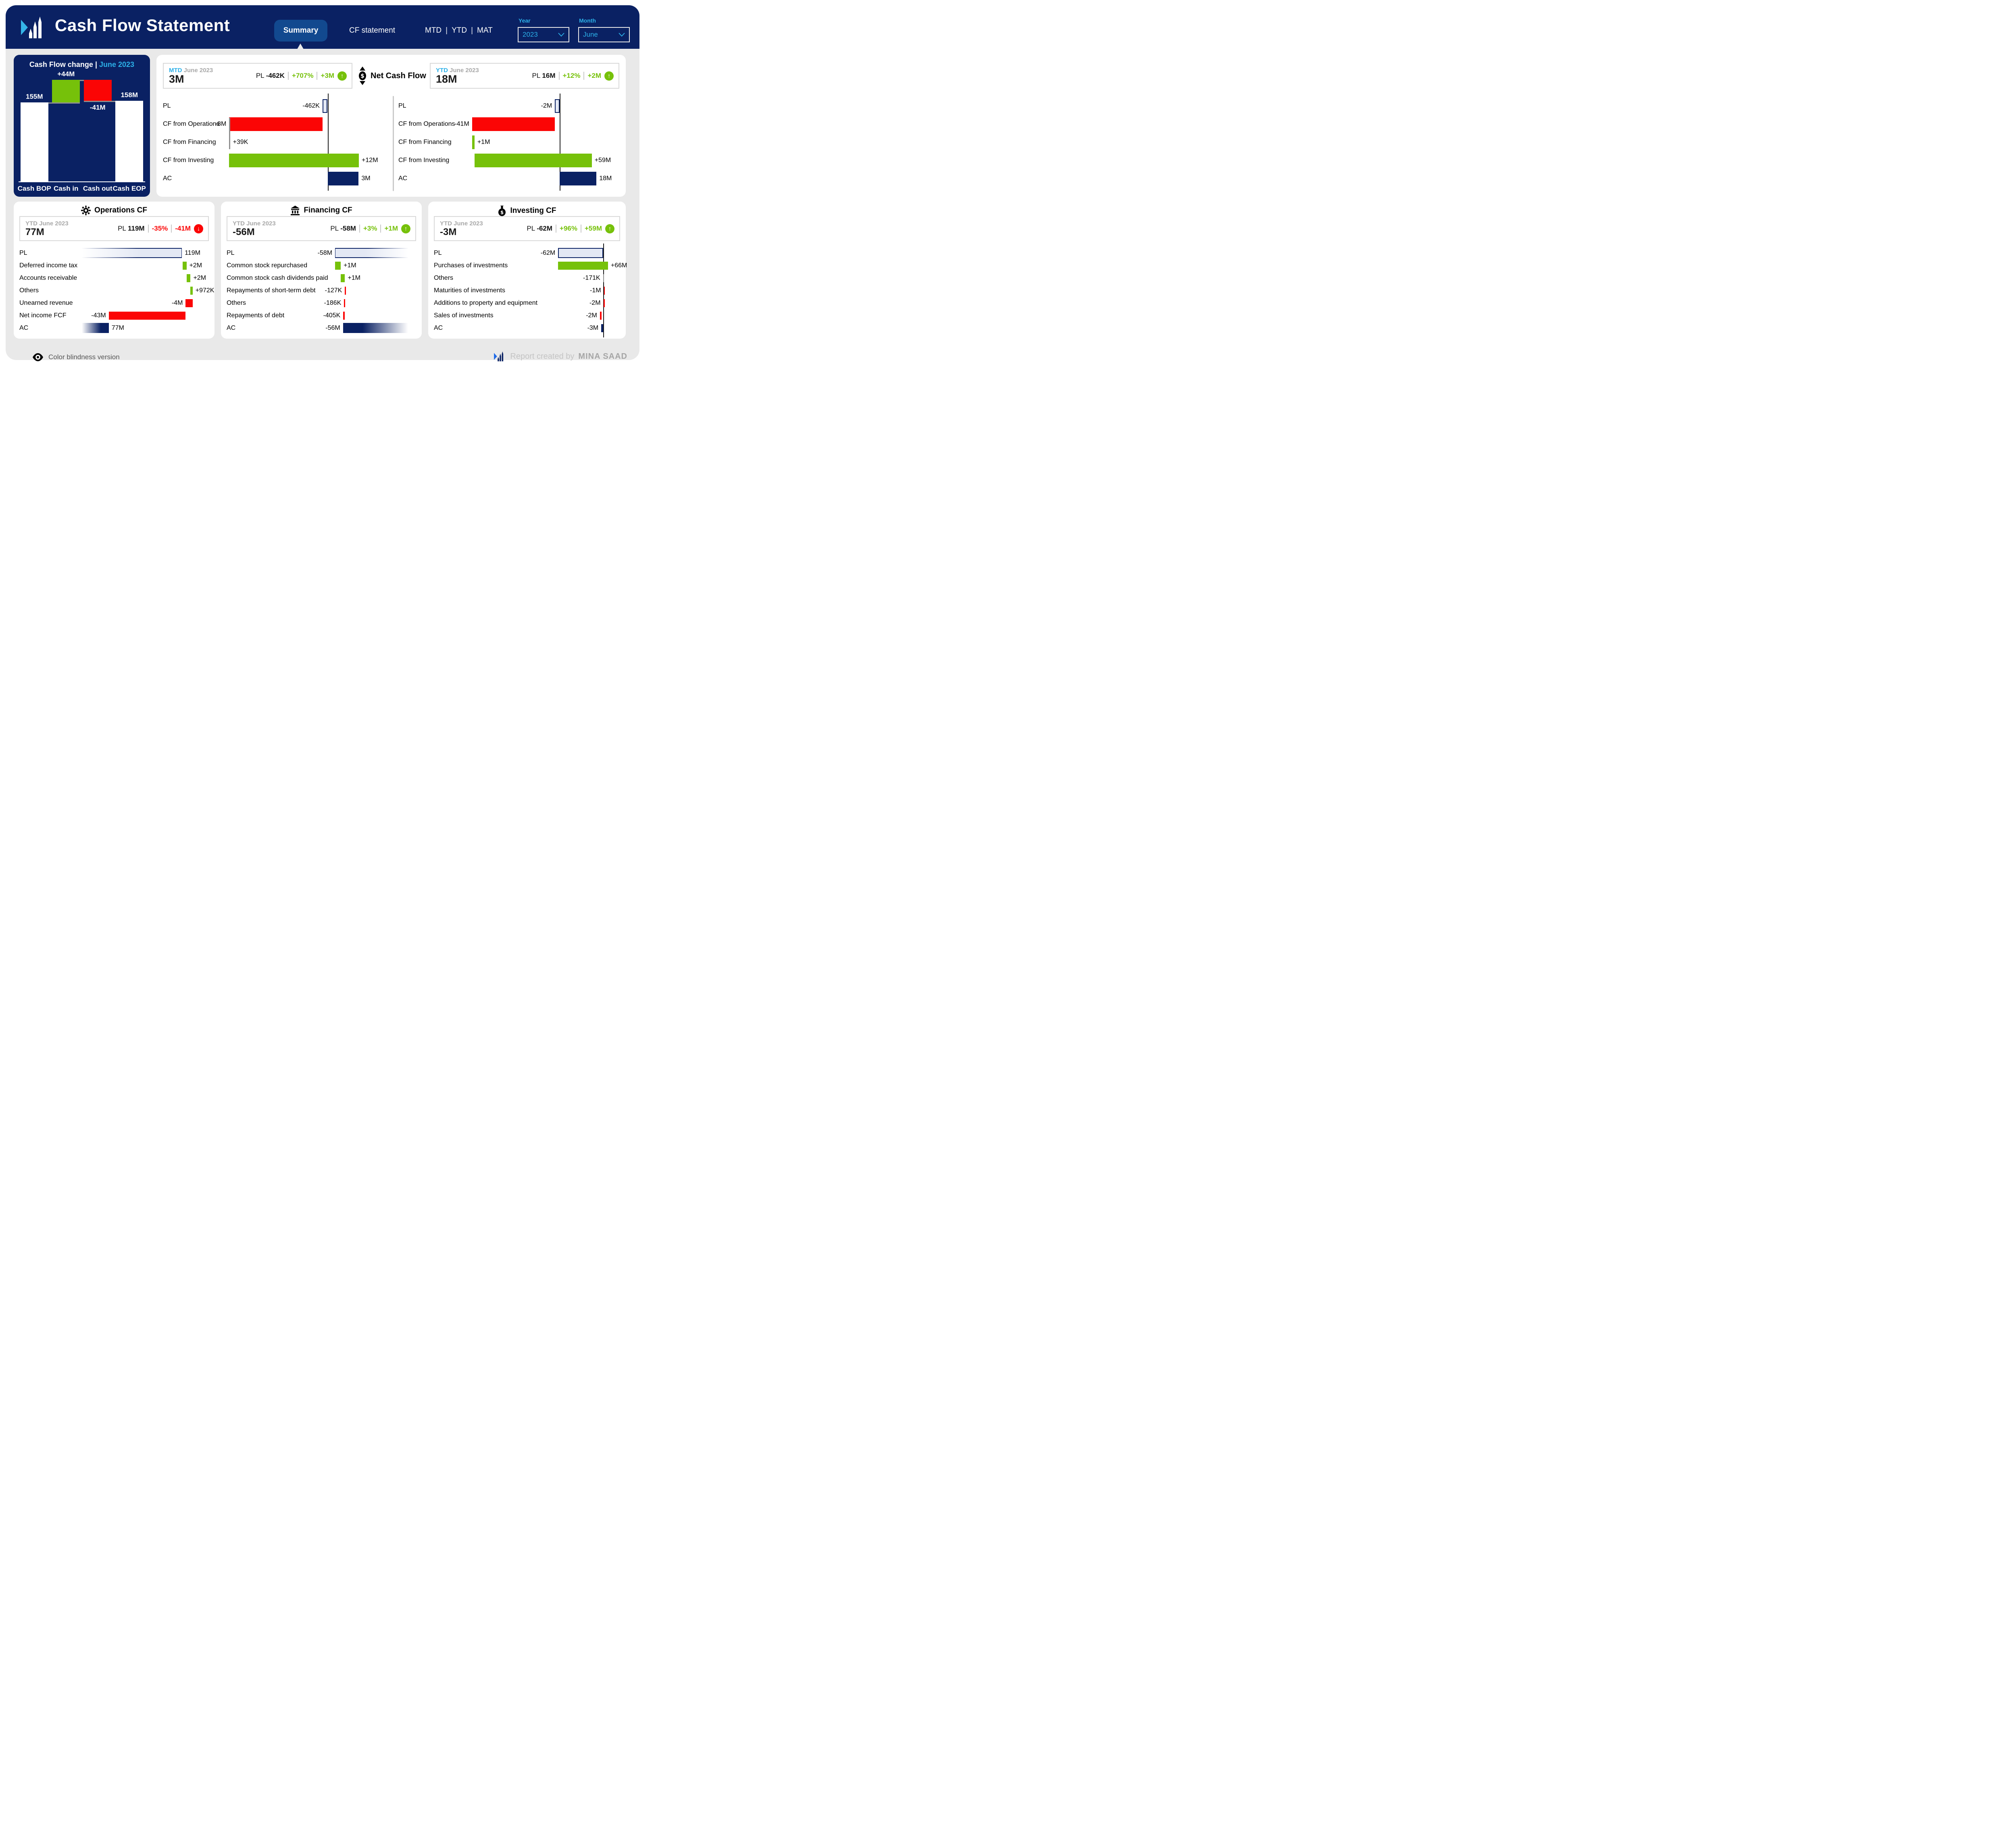 The height and width of the screenshot is (1840, 2016). What do you see at coordinates (176, 79) in the screenshot?
I see `mtd-value: 3M` at bounding box center [176, 79].